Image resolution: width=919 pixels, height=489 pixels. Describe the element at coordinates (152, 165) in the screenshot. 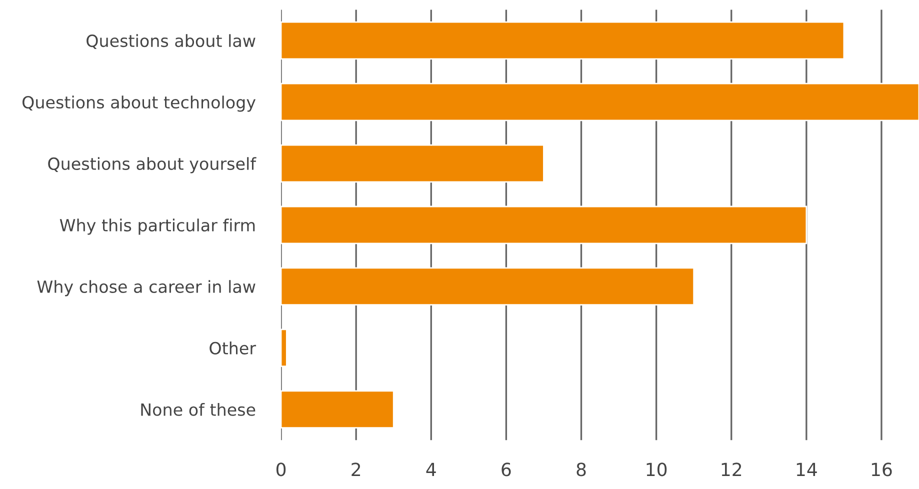

I see `y-tick-label: Questions about yourself` at that location.